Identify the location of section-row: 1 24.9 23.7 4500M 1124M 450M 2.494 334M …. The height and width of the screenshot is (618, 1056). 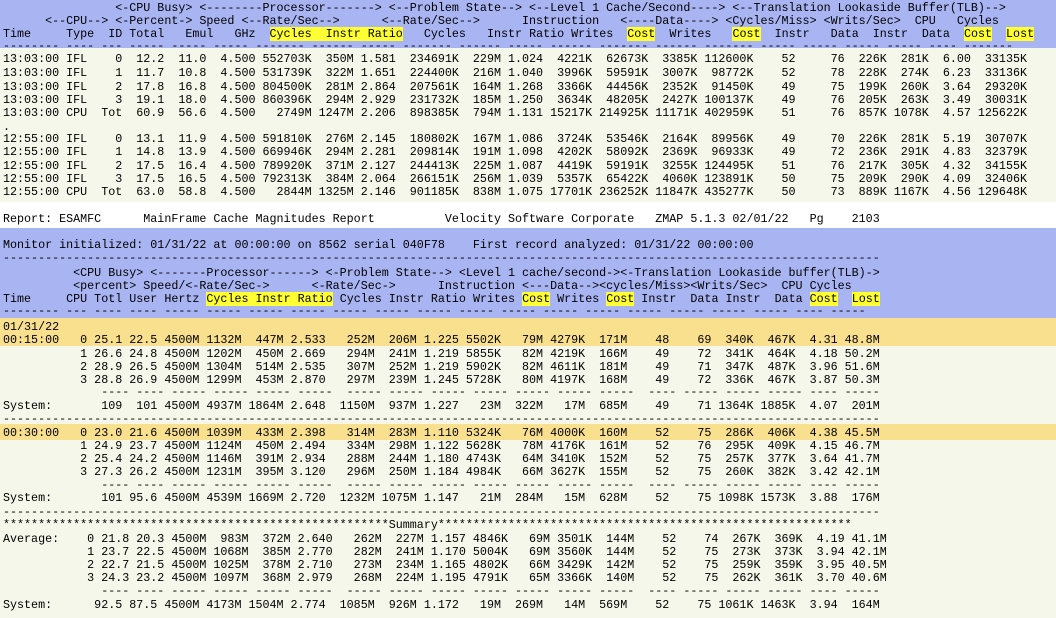
(441, 446).